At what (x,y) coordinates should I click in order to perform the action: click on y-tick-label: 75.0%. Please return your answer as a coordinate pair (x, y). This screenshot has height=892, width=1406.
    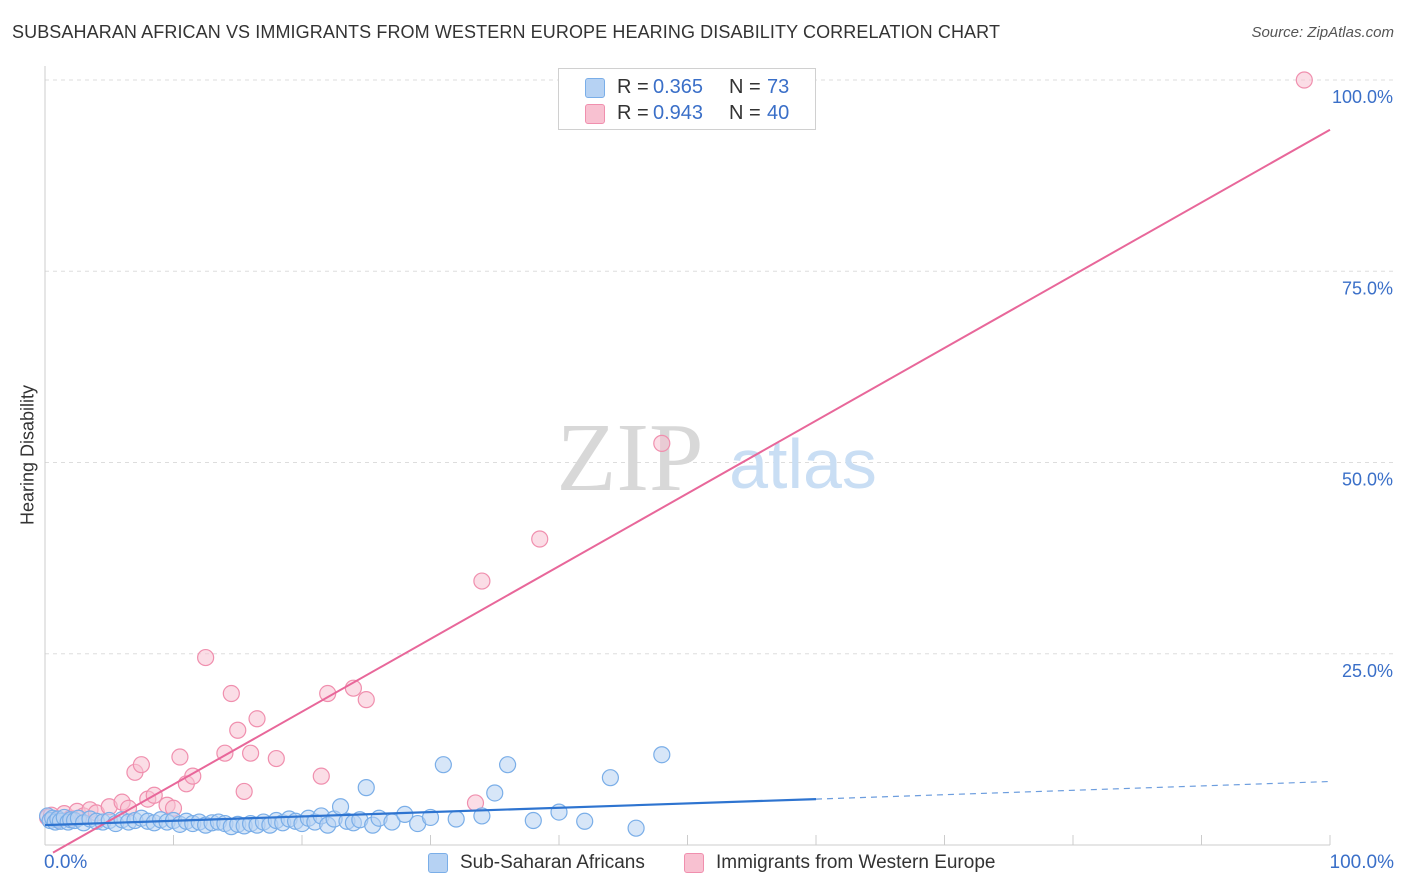
    Looking at the image, I should click on (1367, 288).